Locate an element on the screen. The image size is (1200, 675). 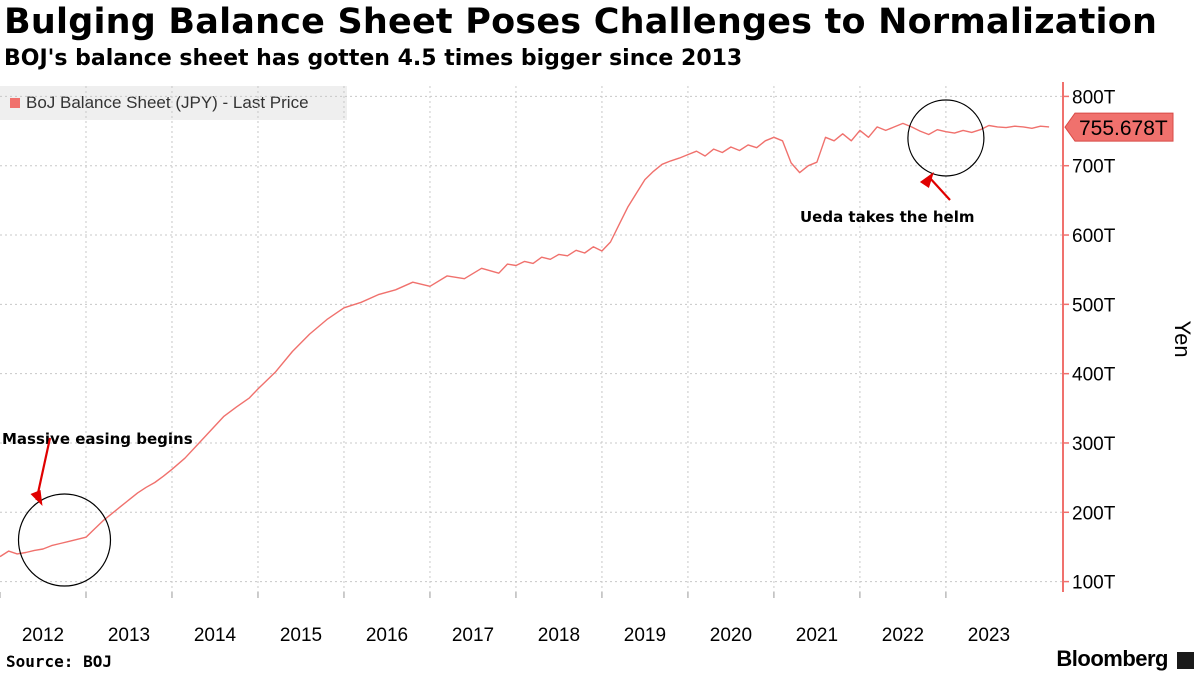
y-axis-title: Yen is located at coordinates (1182, 338).